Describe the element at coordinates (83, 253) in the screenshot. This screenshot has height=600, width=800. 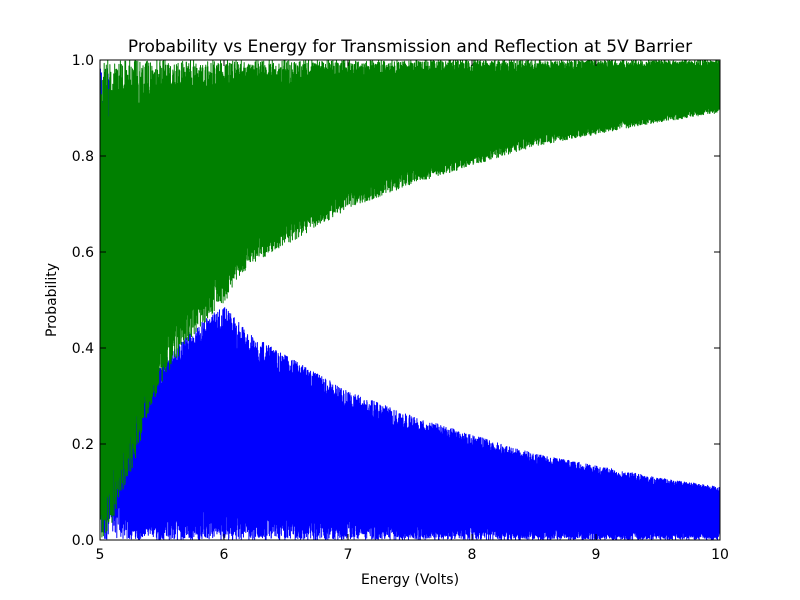
I see `y-tick-label: 0.6` at that location.